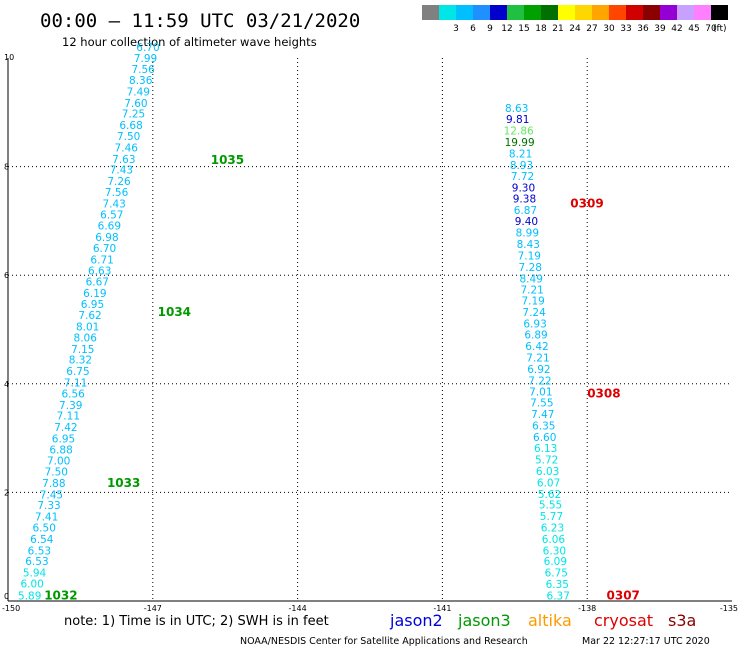  Describe the element at coordinates (534, 324) in the screenshot. I see `wave-height-value: 6.93` at that location.